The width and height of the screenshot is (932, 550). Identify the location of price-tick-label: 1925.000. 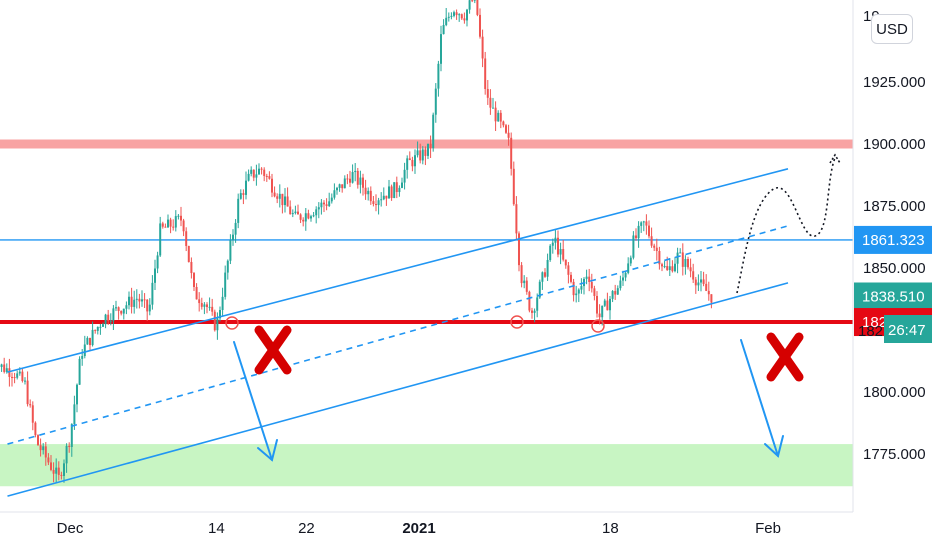
(894, 82).